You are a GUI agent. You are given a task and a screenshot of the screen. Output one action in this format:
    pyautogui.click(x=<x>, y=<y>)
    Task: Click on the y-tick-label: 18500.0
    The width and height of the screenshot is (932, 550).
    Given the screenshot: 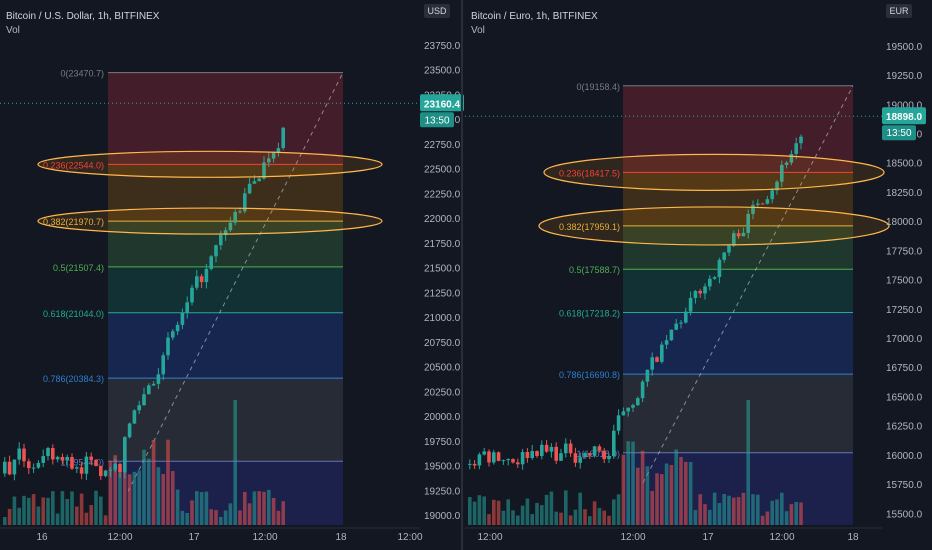 What is the action you would take?
    pyautogui.click(x=904, y=164)
    